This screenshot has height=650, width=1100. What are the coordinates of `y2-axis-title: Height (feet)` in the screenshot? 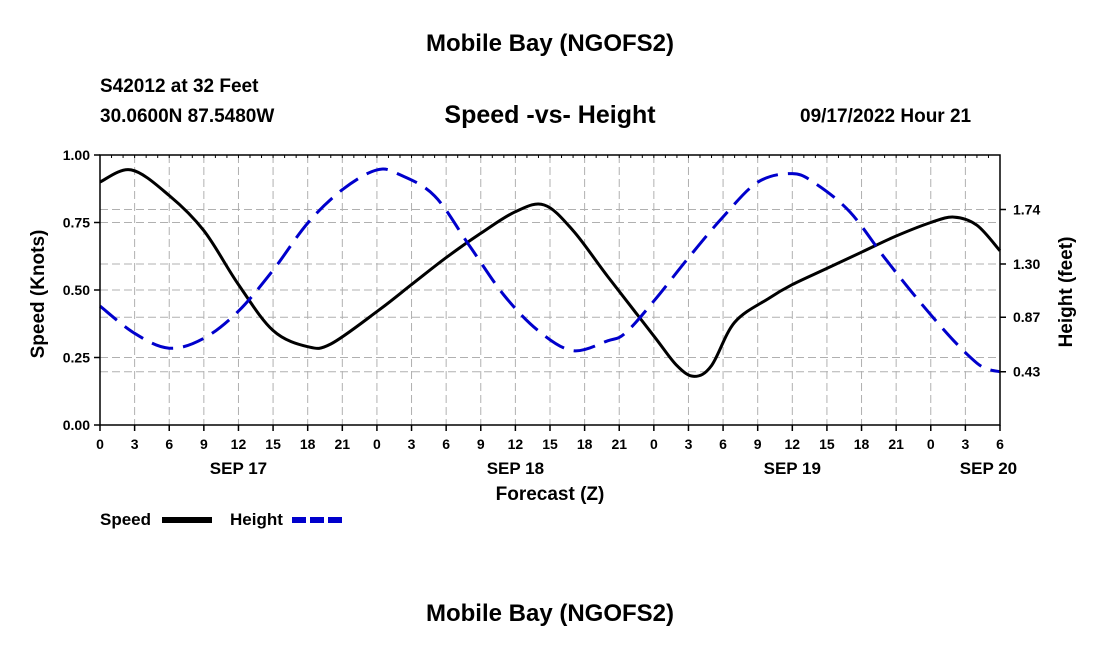 It's located at (1066, 292).